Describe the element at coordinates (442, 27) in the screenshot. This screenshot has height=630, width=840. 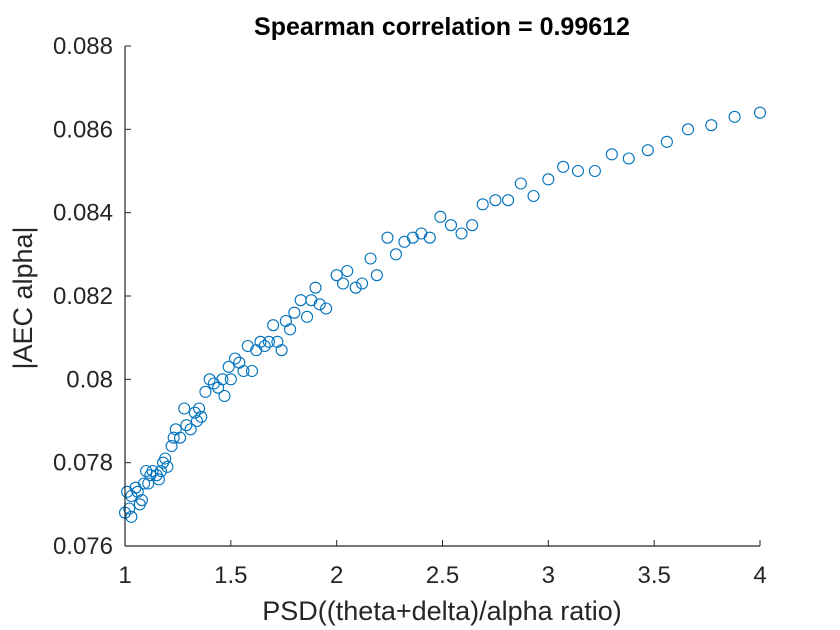
I see `chart-title: Spearman correlation = 0.99612` at that location.